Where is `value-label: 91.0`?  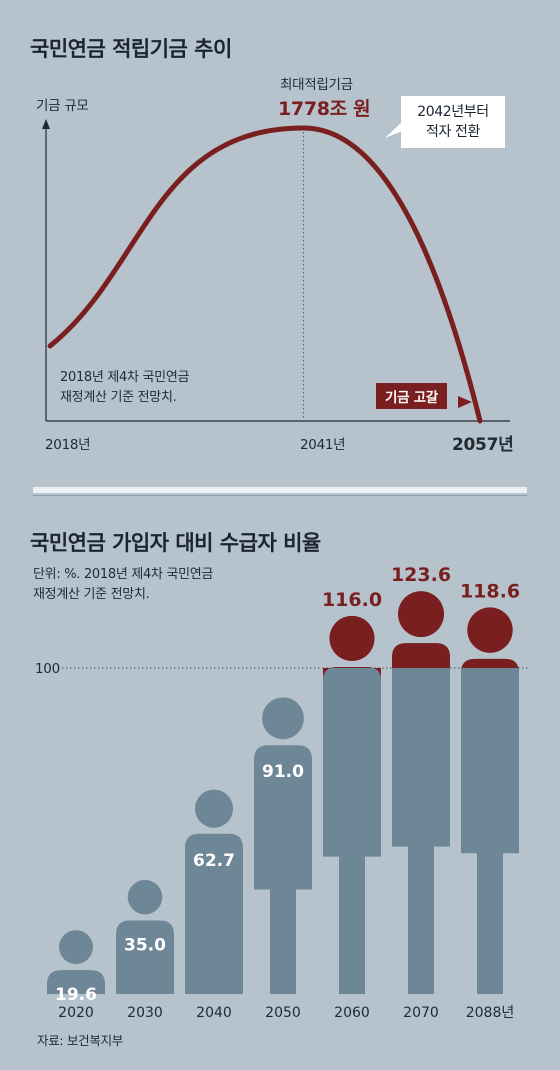 value-label: 91.0 is located at coordinates (283, 772).